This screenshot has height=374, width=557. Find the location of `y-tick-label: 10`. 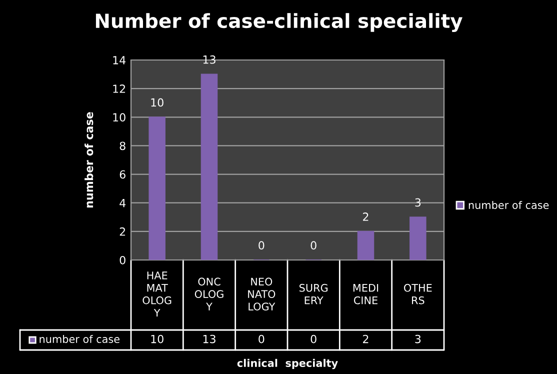

y-tick-label: 10 is located at coordinates (119, 117).